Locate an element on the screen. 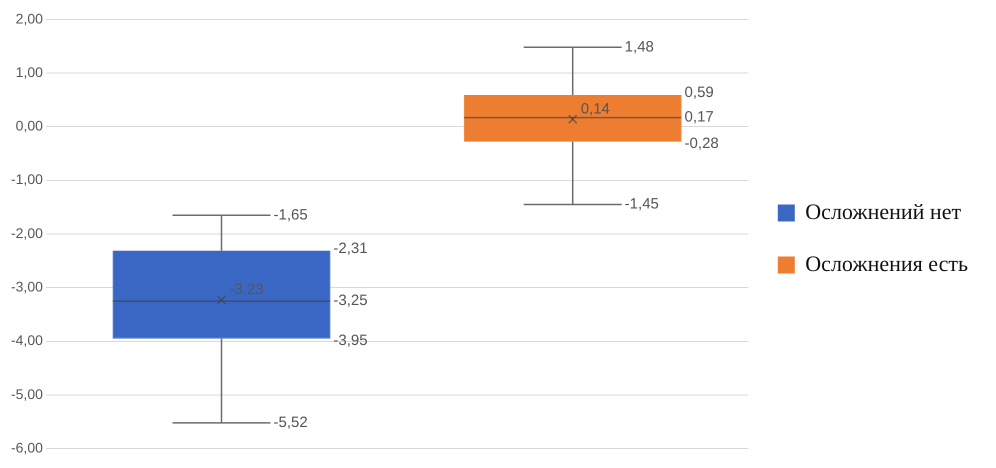  text: 0,17 is located at coordinates (699, 117).